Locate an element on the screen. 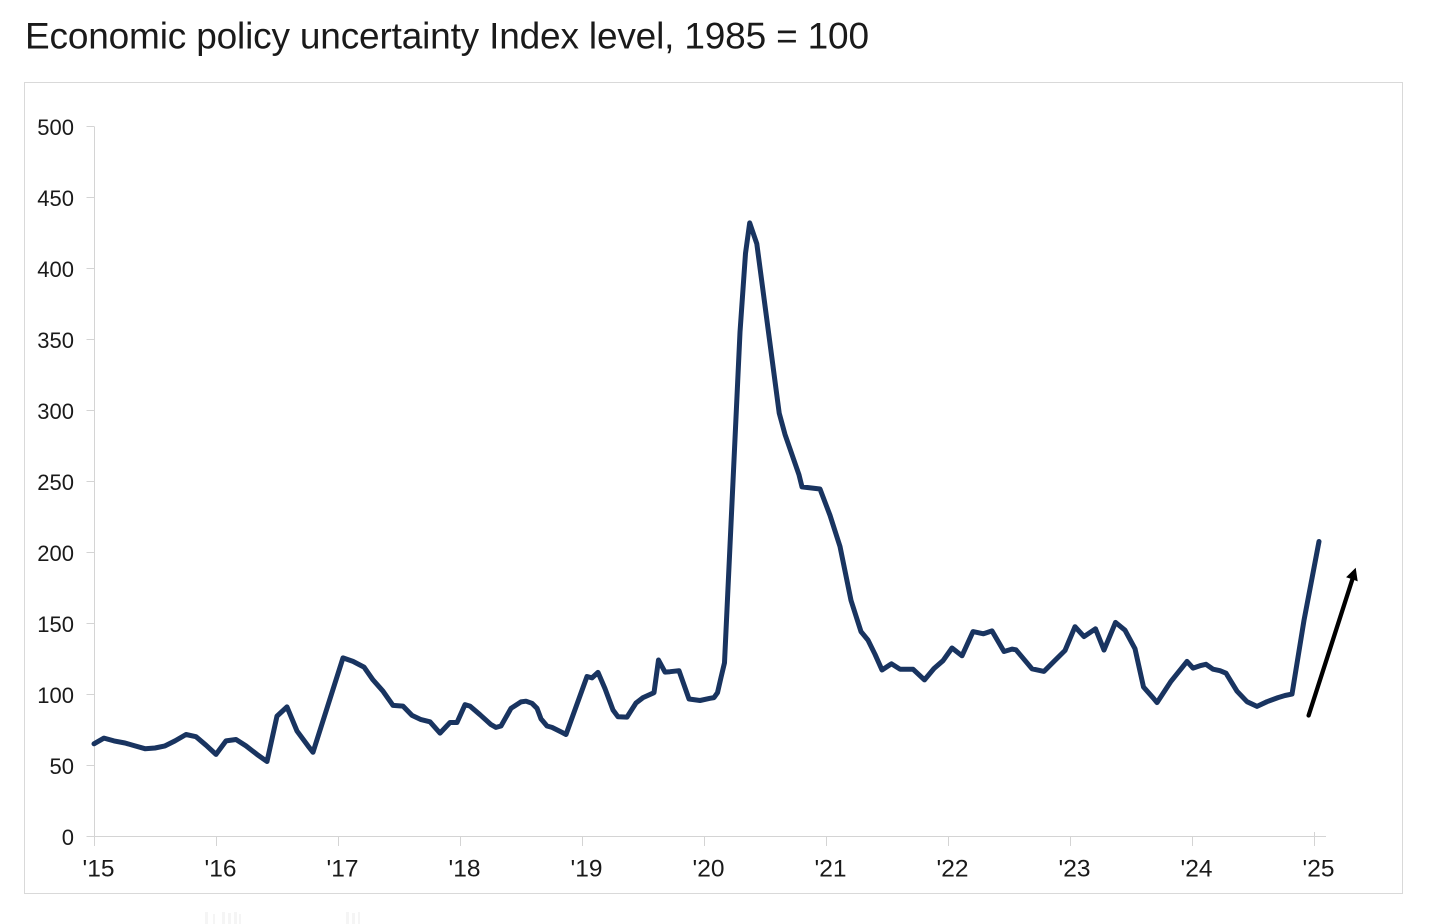 The height and width of the screenshot is (924, 1440). svg-text: 300 is located at coordinates (55, 411).